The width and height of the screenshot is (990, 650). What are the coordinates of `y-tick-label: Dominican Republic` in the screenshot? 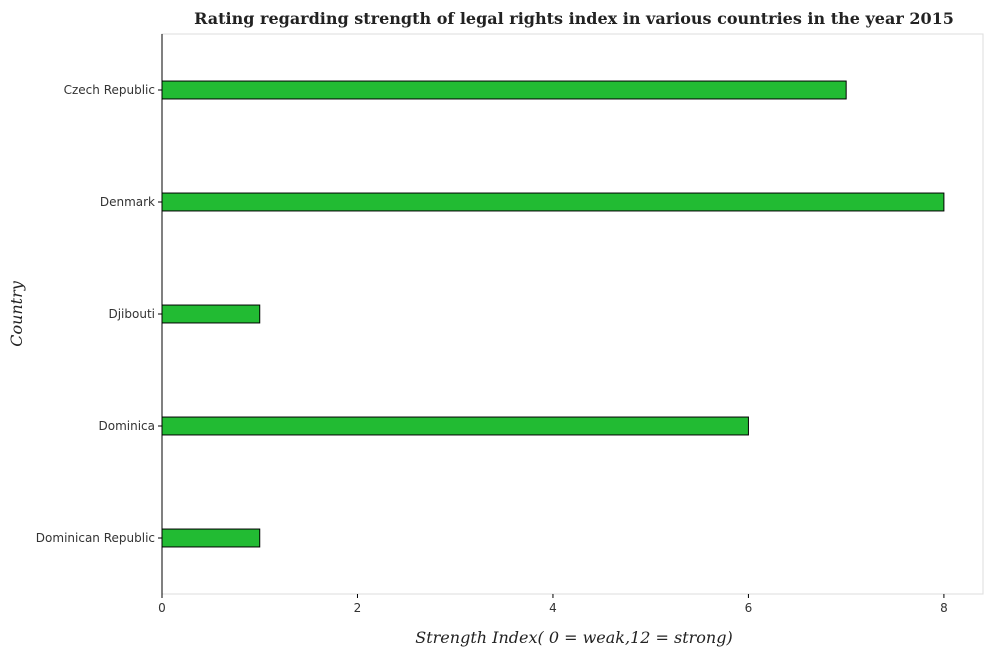 It's located at (95, 538).